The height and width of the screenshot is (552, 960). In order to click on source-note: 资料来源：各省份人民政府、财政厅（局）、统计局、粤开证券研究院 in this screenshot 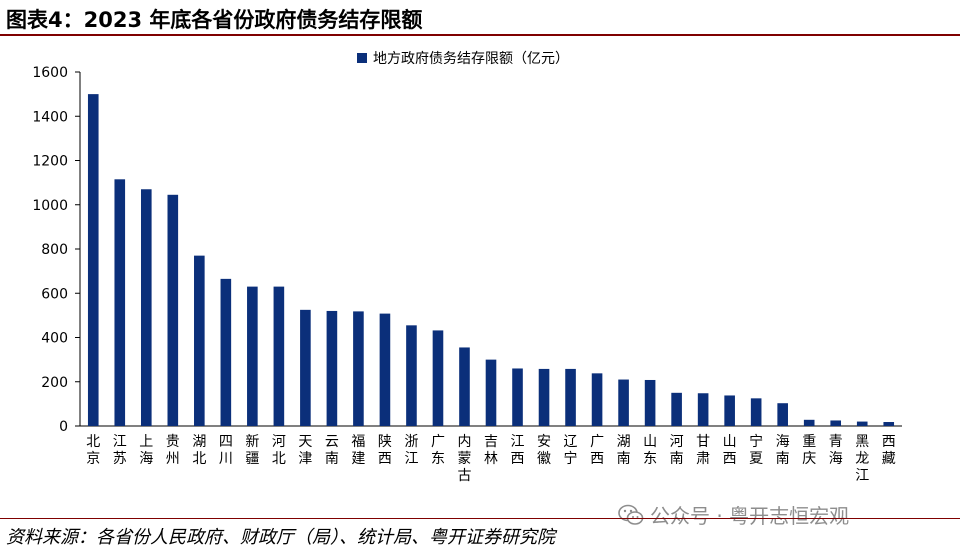, I will do `click(280, 537)`.